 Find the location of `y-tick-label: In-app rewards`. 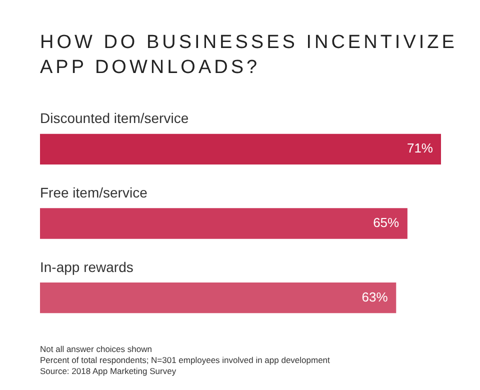

y-tick-label: In-app rewards is located at coordinates (87, 266).